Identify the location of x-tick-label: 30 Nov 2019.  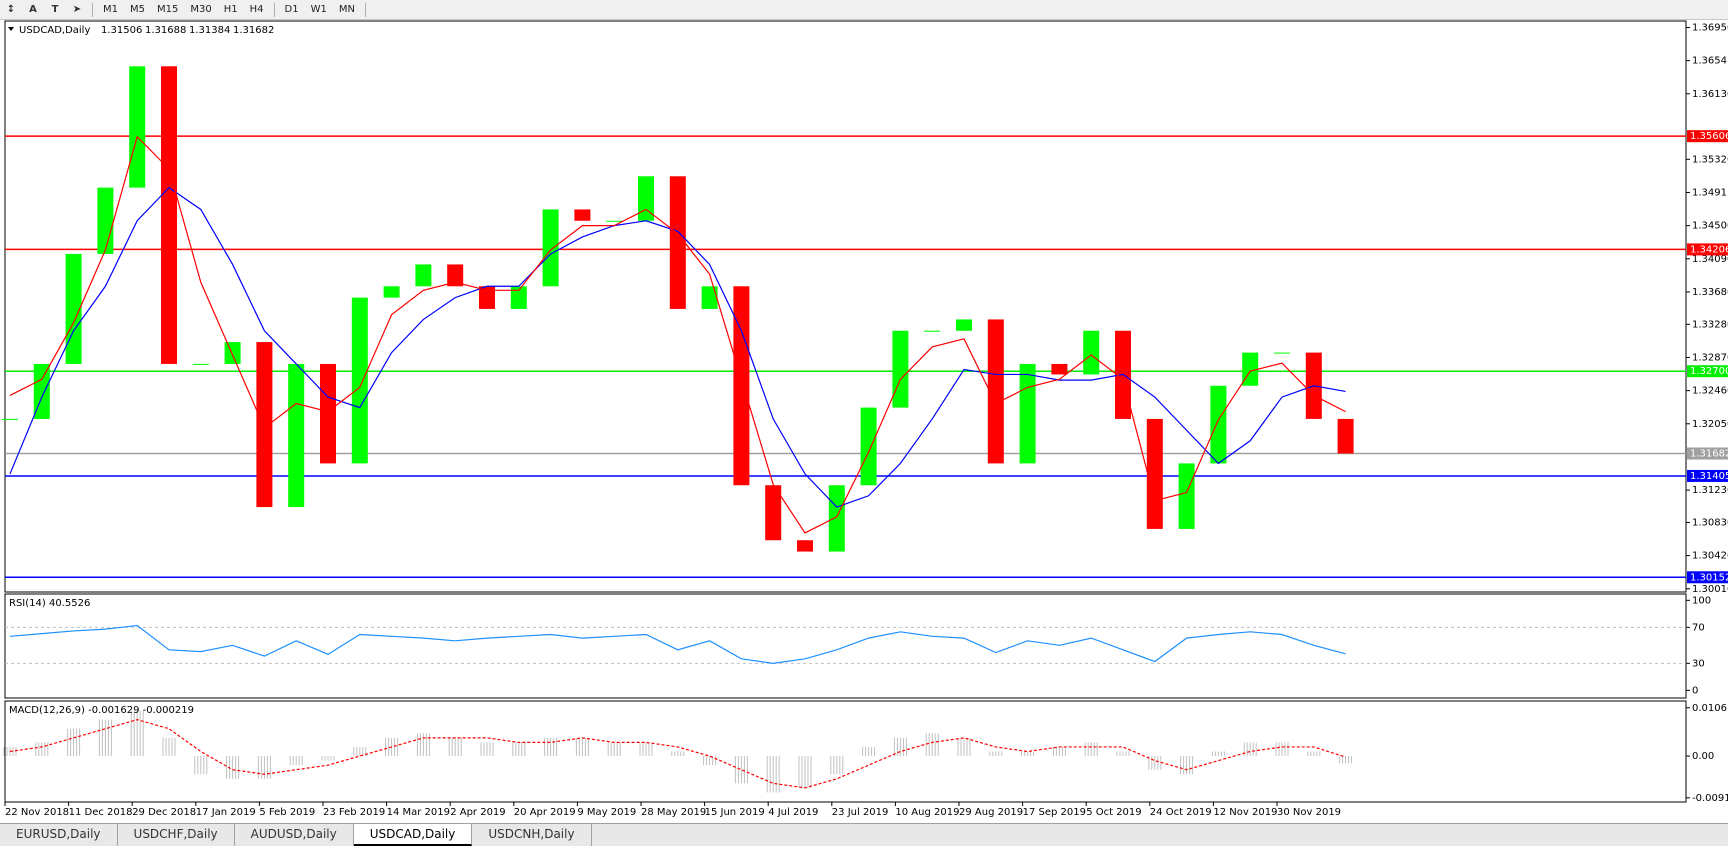
(1309, 812).